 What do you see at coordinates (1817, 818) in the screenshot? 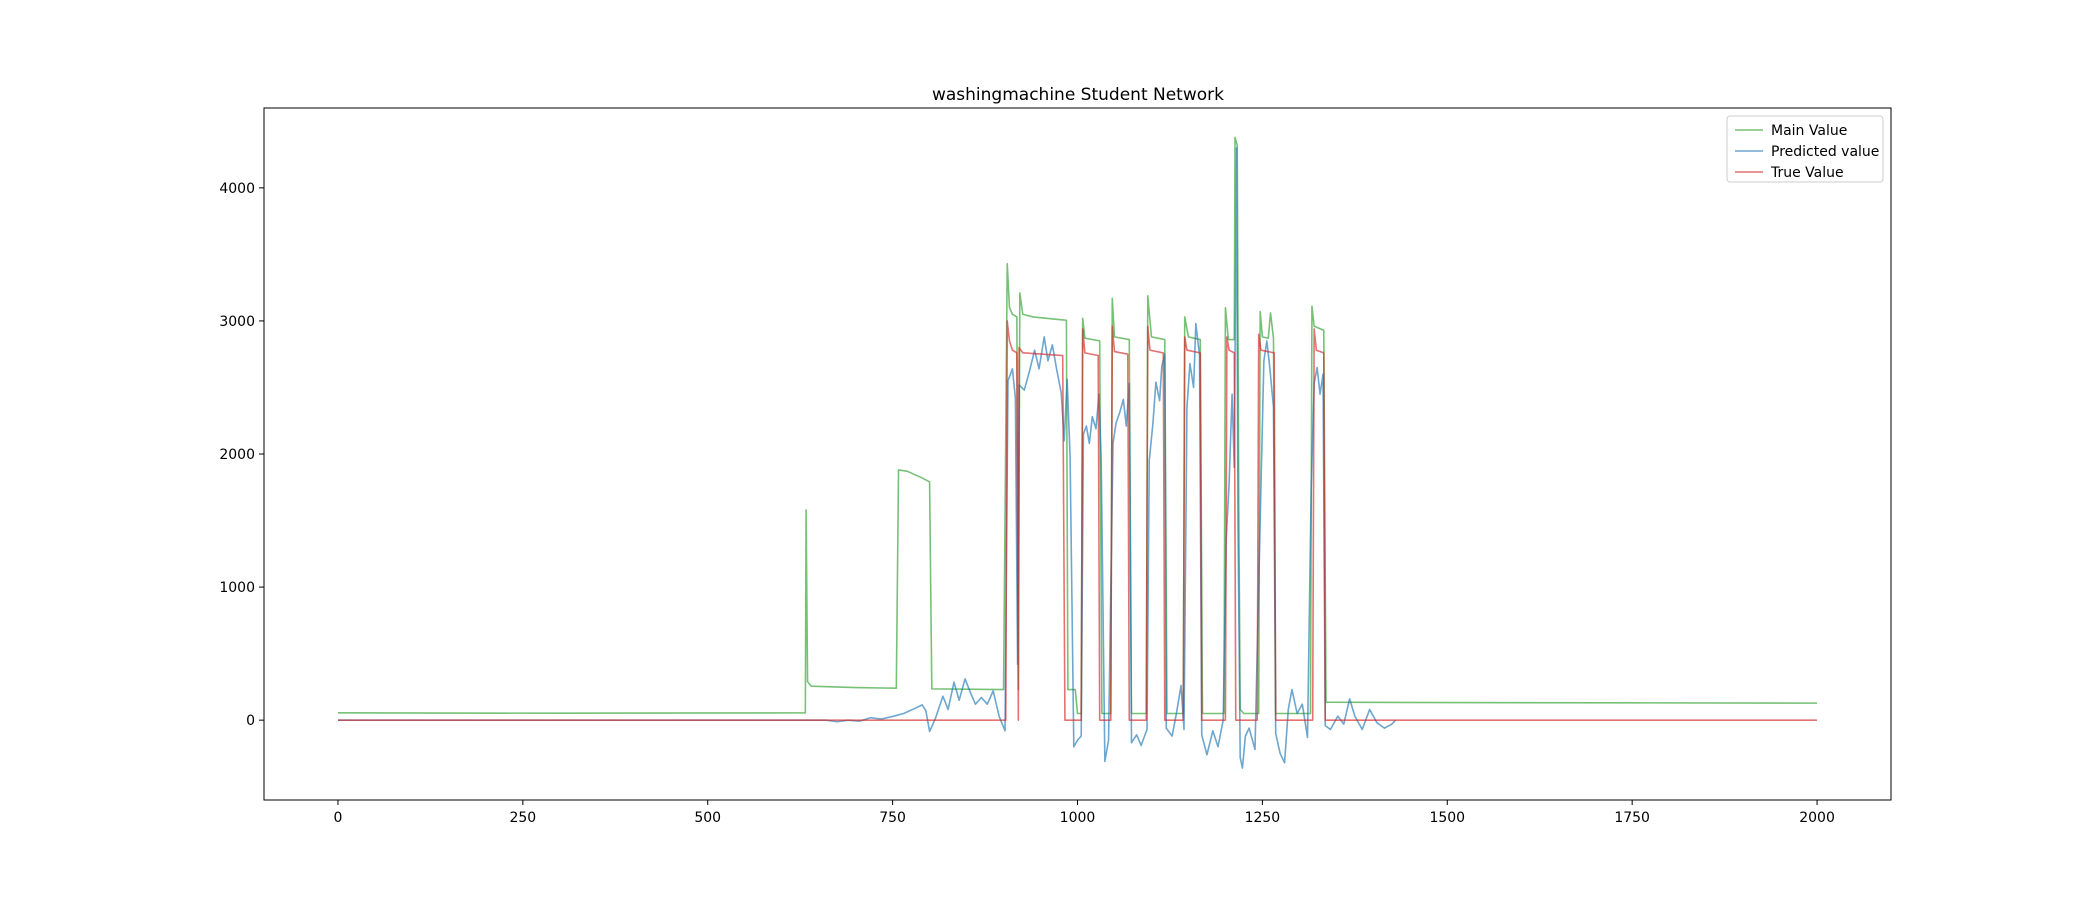
I see `x-tick-label: 2000` at bounding box center [1817, 818].